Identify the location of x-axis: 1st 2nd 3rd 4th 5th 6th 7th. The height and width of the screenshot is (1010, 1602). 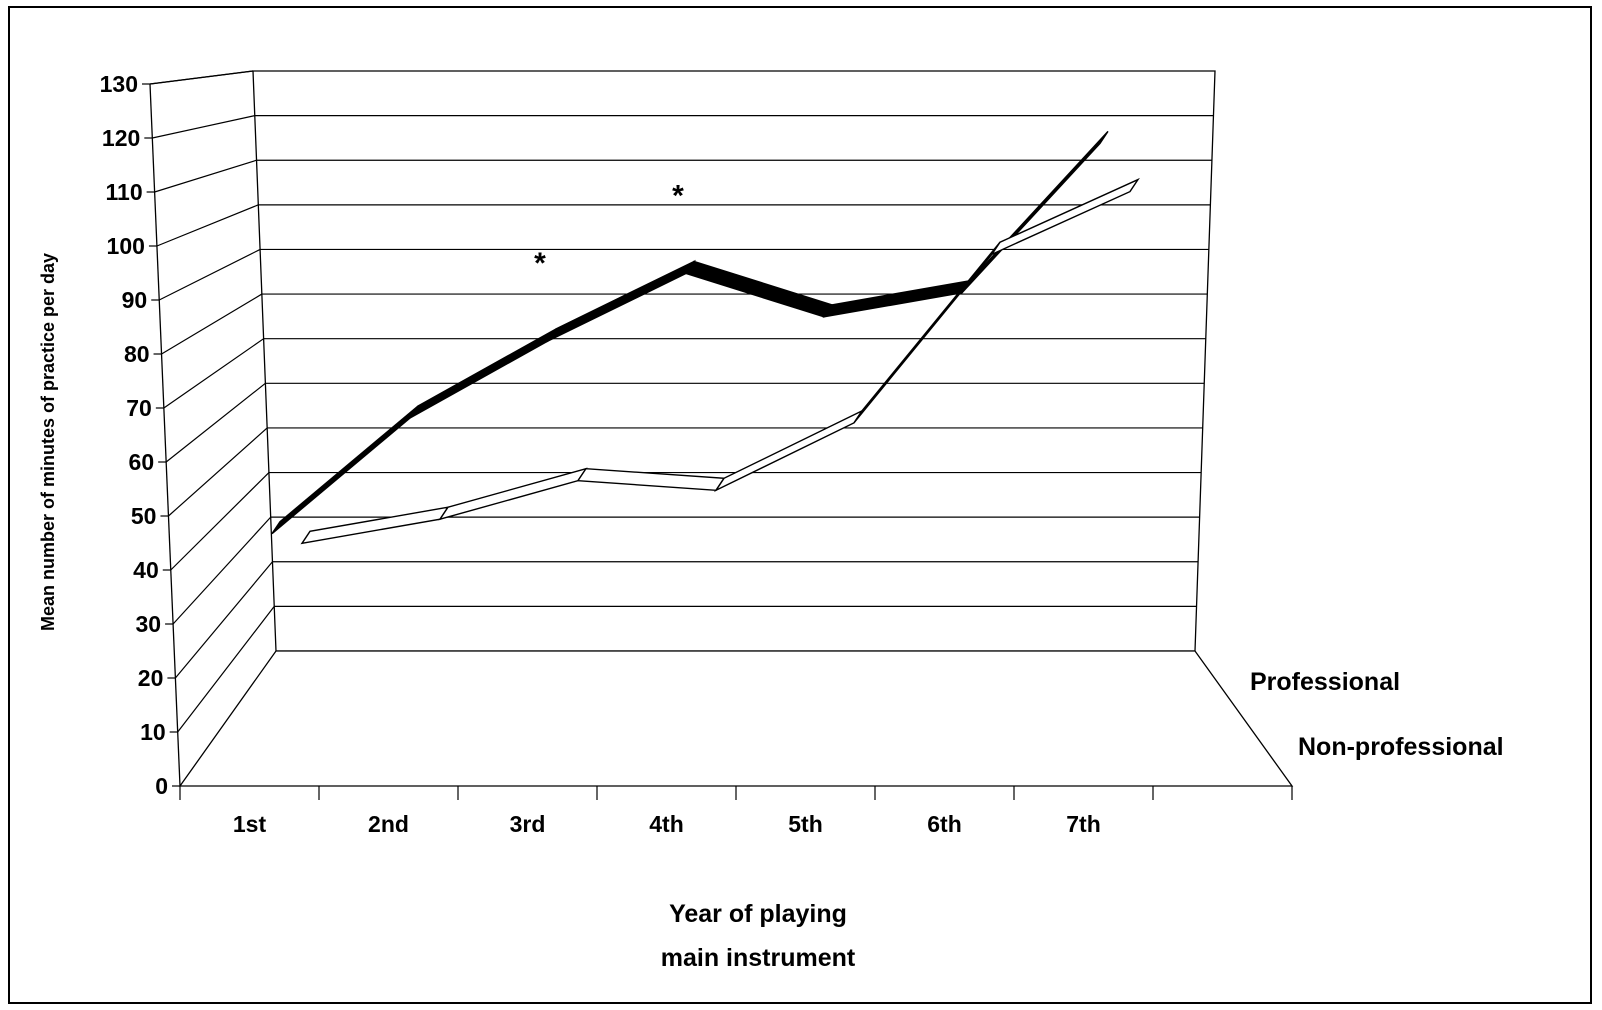
(736, 811).